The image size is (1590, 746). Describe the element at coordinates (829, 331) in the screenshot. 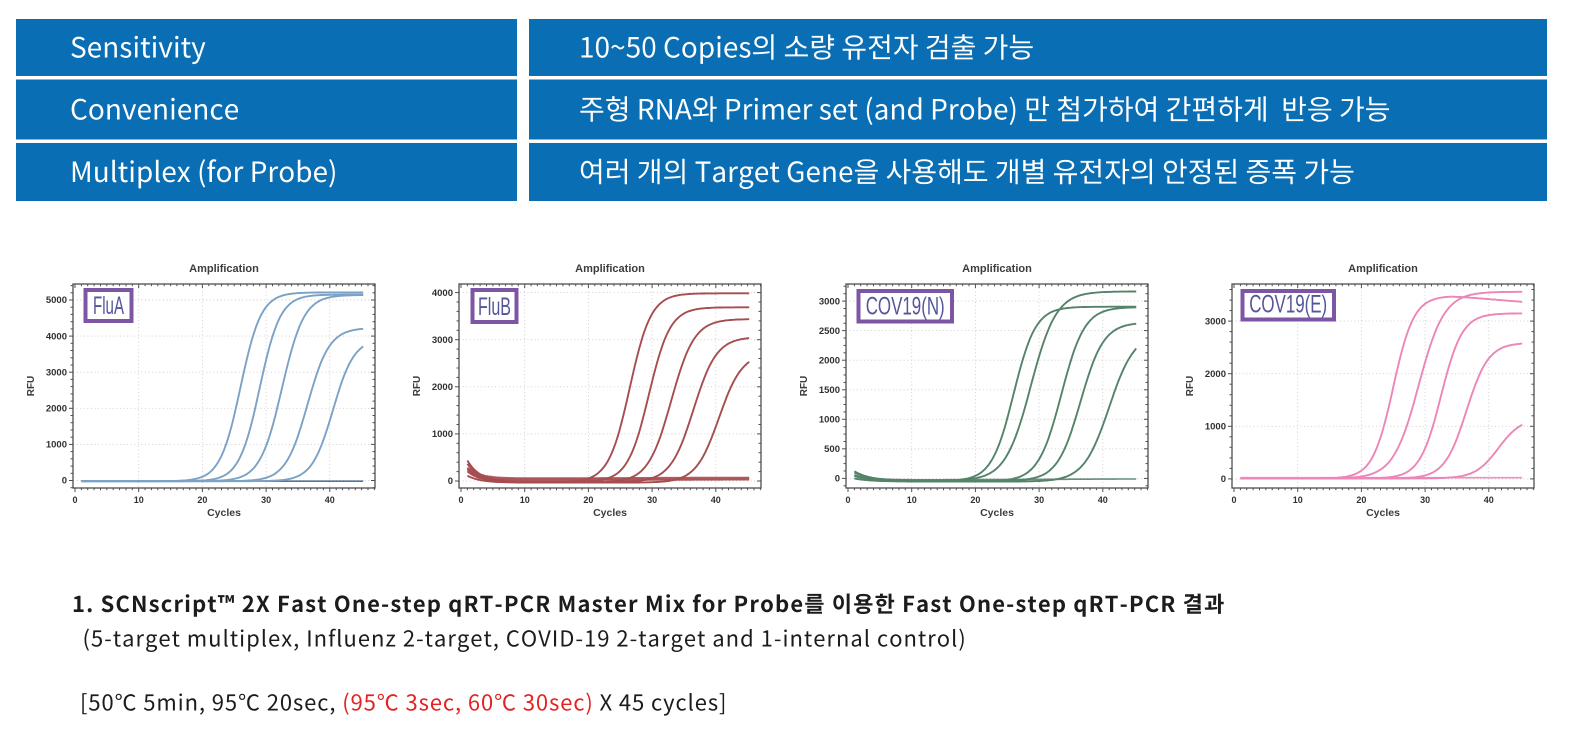

I see `svg-text: 2500` at that location.